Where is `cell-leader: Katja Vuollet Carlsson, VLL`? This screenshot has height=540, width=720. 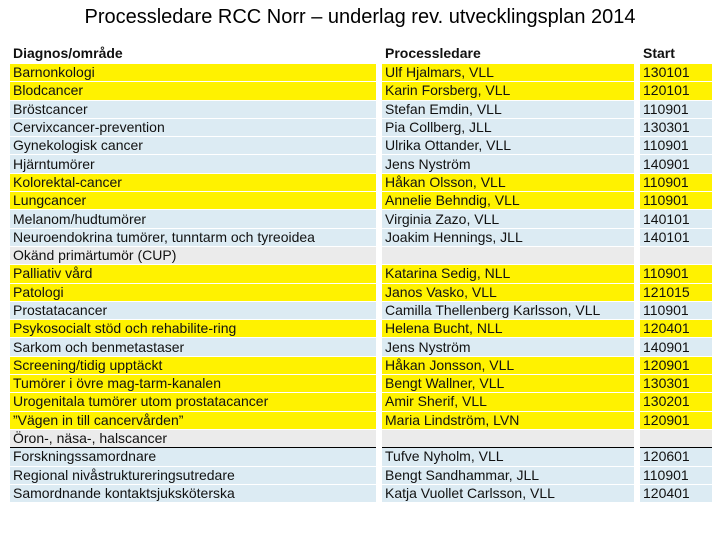
cell-leader: Katja Vuollet Carlsson, VLL is located at coordinates (508, 493).